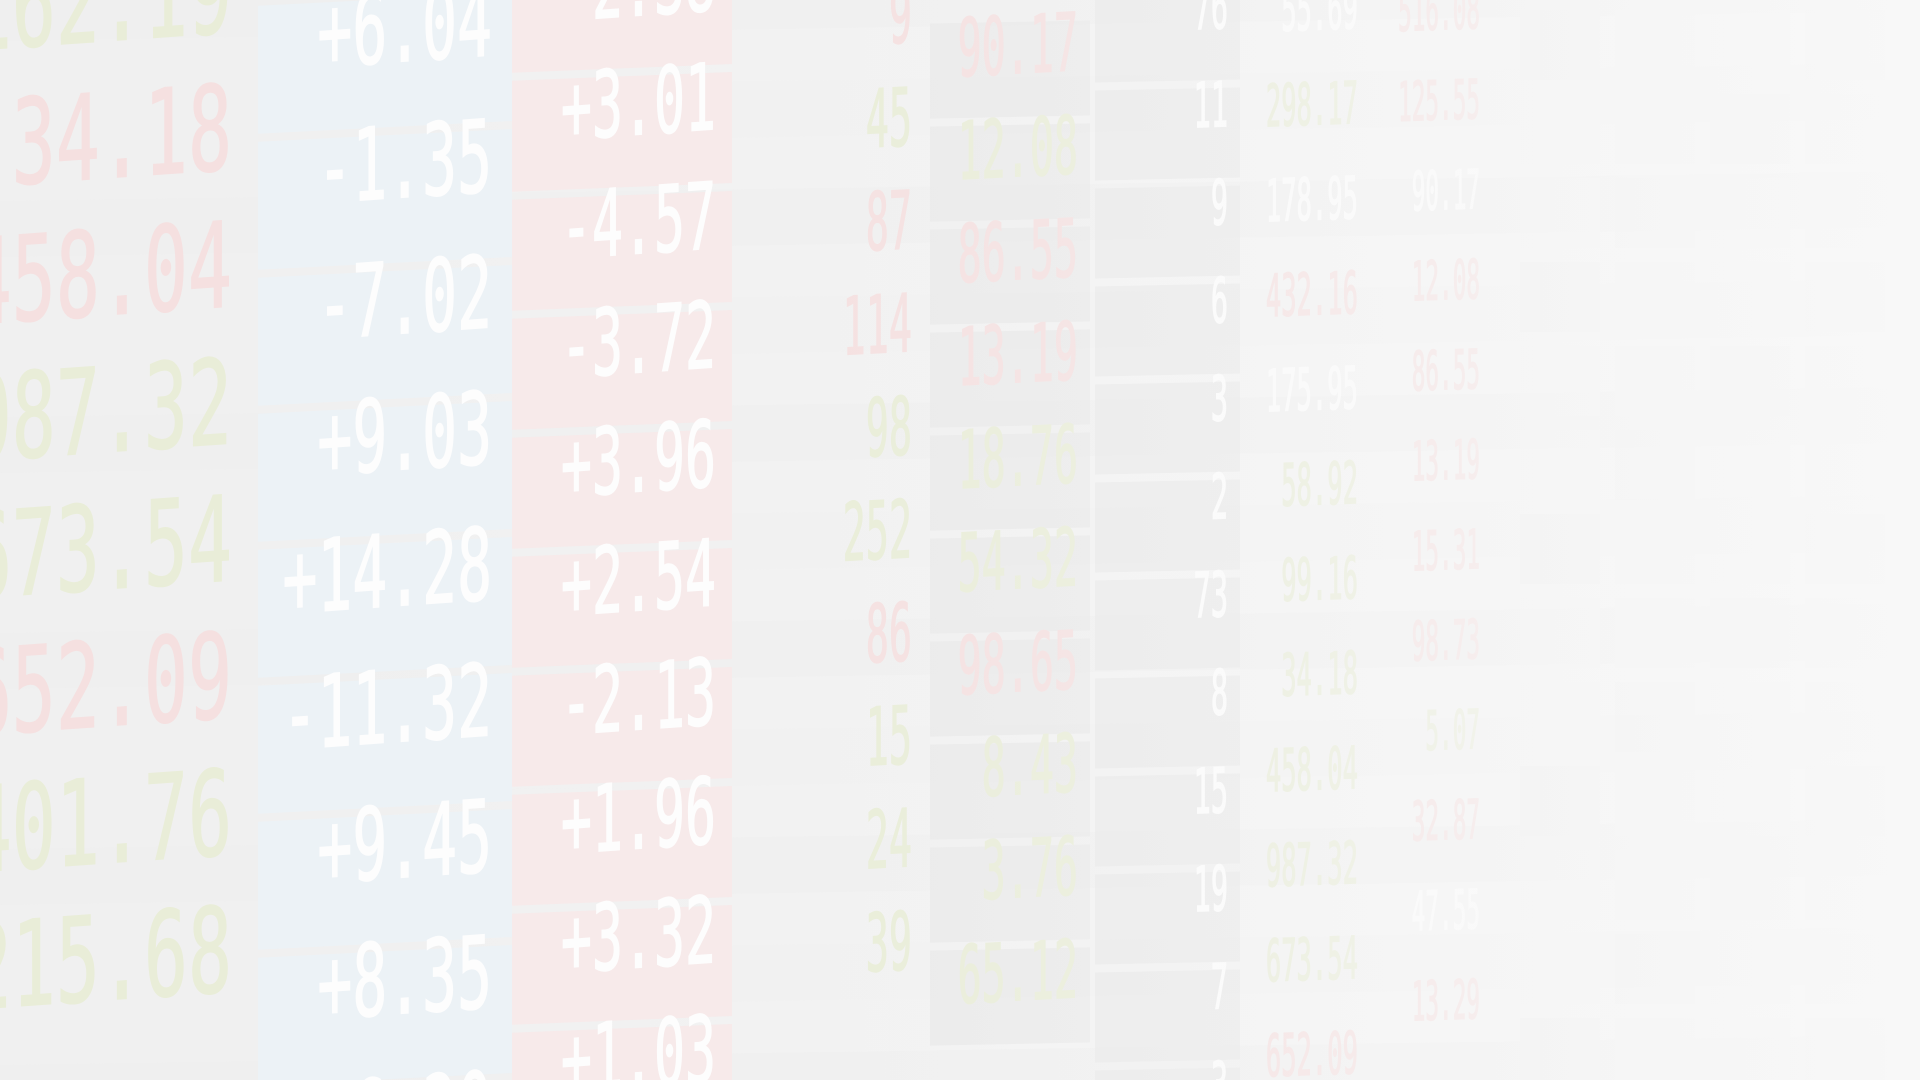 The width and height of the screenshot is (1920, 1080). What do you see at coordinates (1319, 579) in the screenshot?
I see `bid-value: 99.16` at bounding box center [1319, 579].